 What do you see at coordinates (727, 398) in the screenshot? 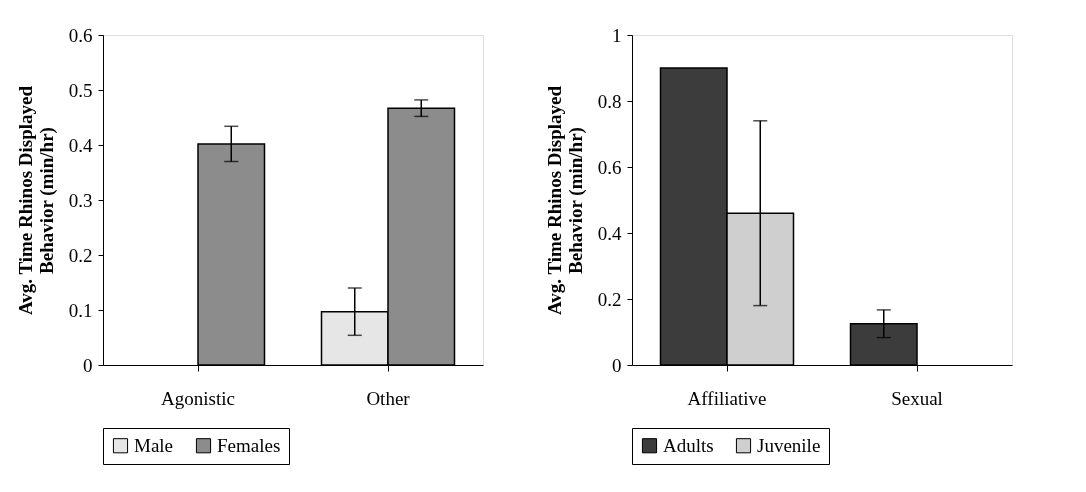
I see `x-tick-label: Affiliative` at bounding box center [727, 398].